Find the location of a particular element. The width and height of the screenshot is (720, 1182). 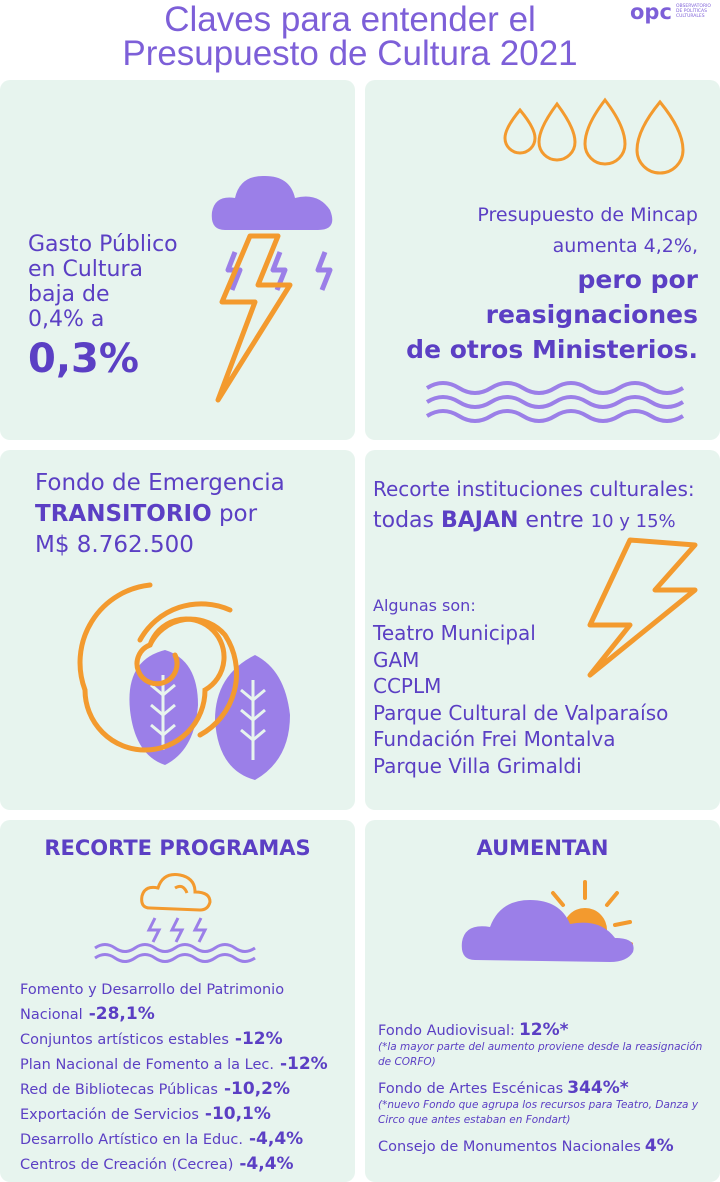

increase-item: Consejo de Monumentos Nacionales 4% is located at coordinates (543, 1146).